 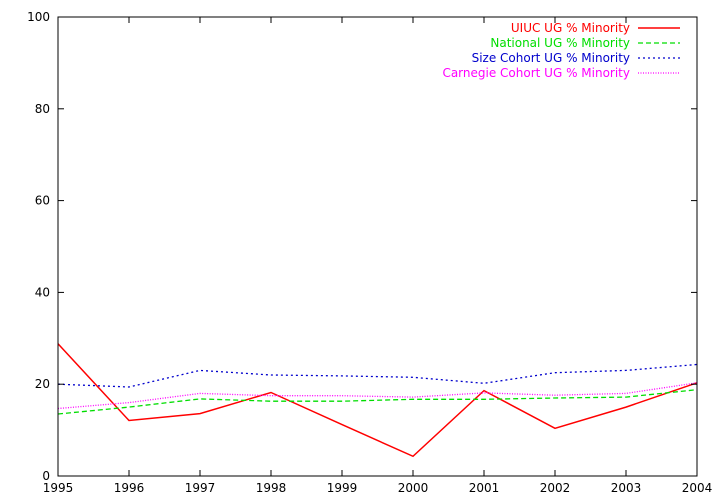 I want to click on y-tick-label: 100, so click(x=38, y=17).